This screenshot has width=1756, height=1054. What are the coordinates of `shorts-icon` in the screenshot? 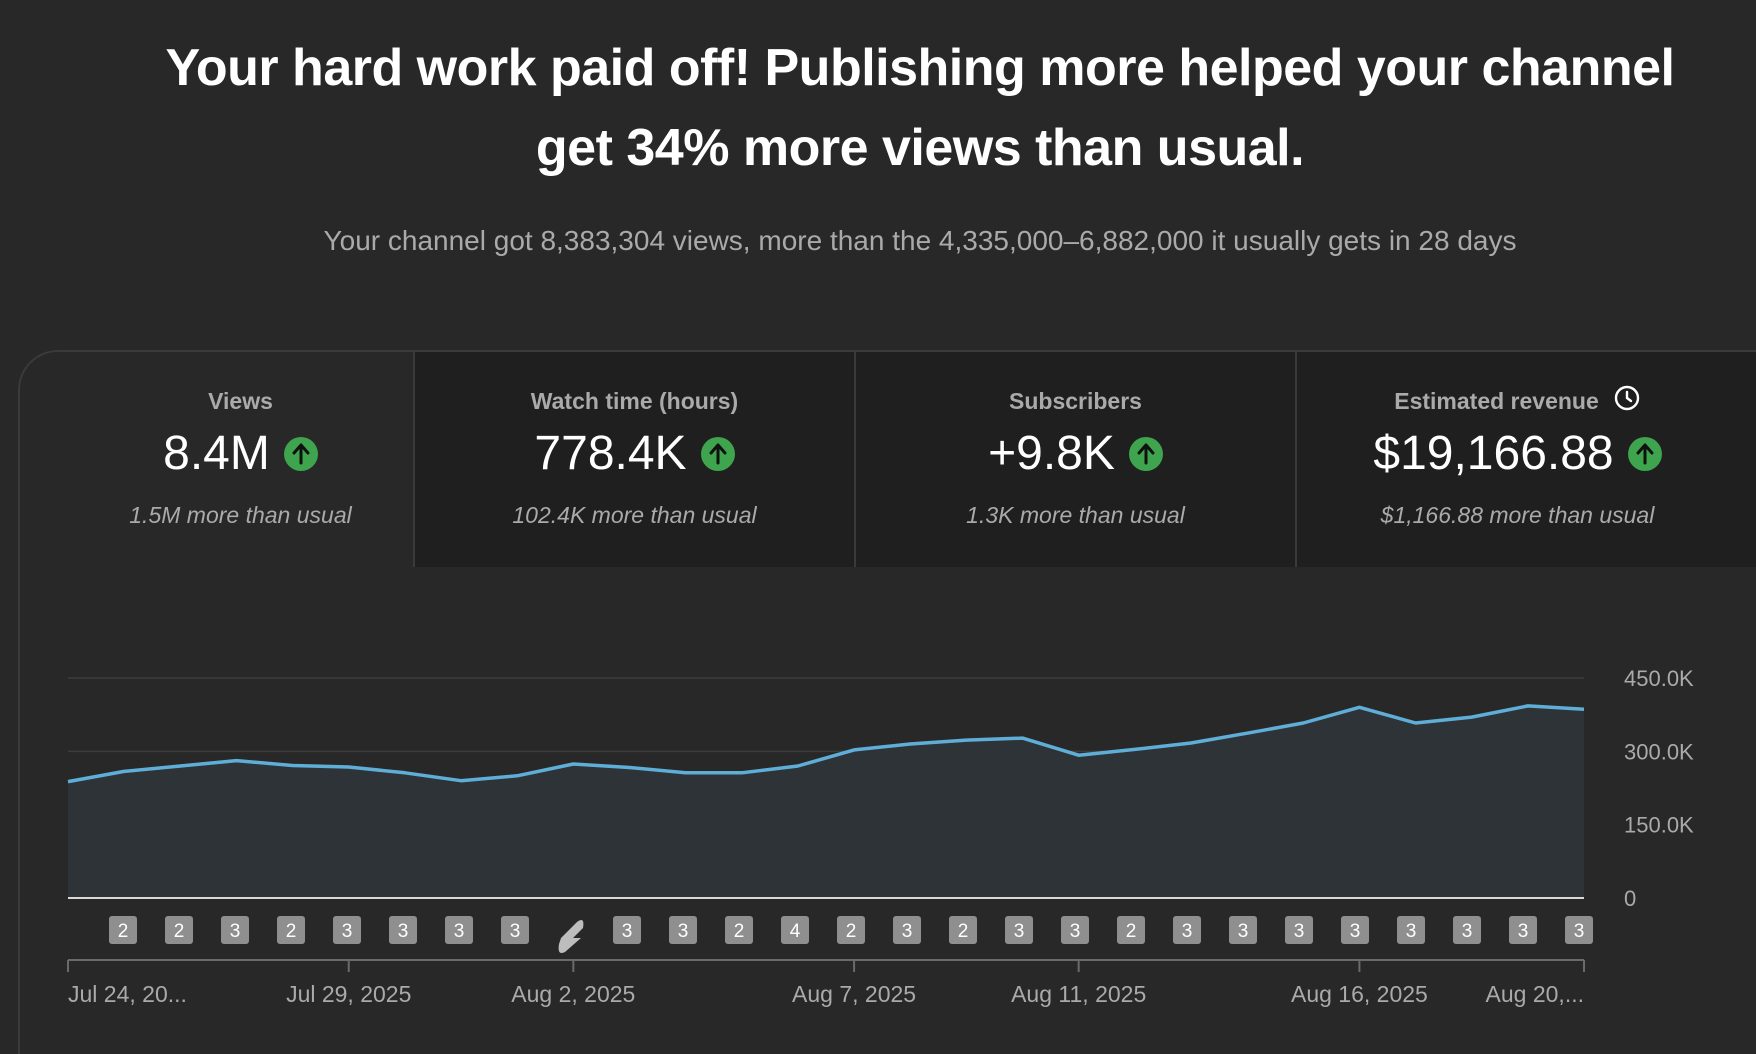 It's located at (571, 936).